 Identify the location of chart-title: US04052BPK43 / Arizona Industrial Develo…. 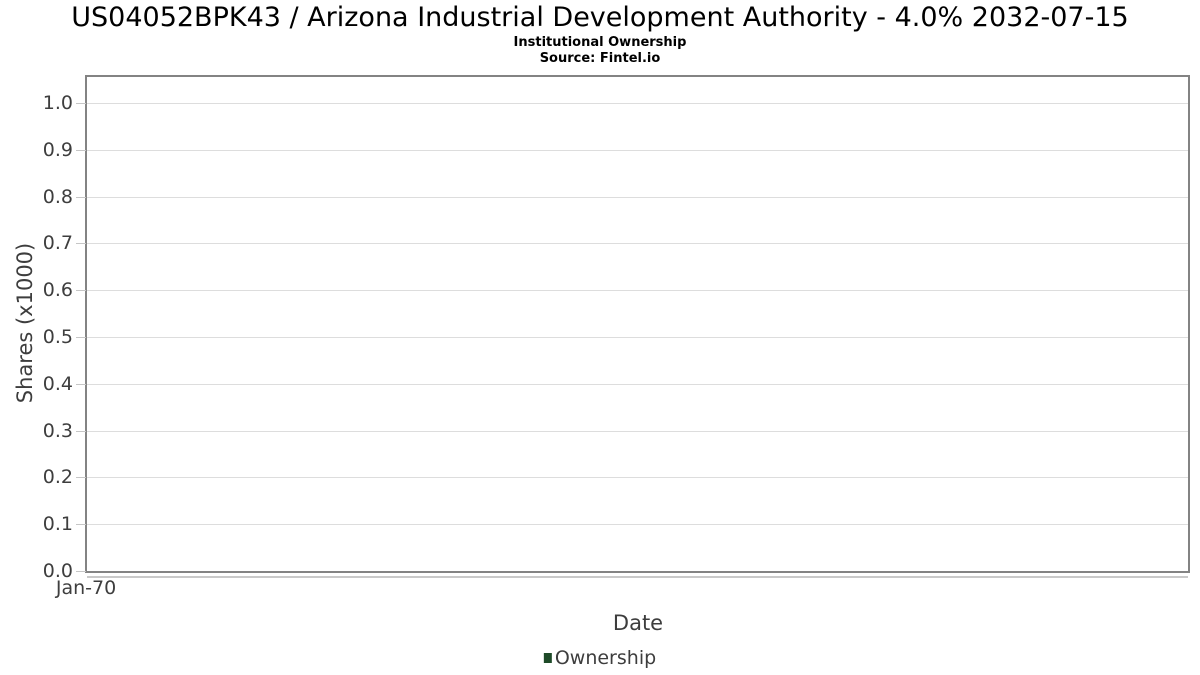
(600, 17).